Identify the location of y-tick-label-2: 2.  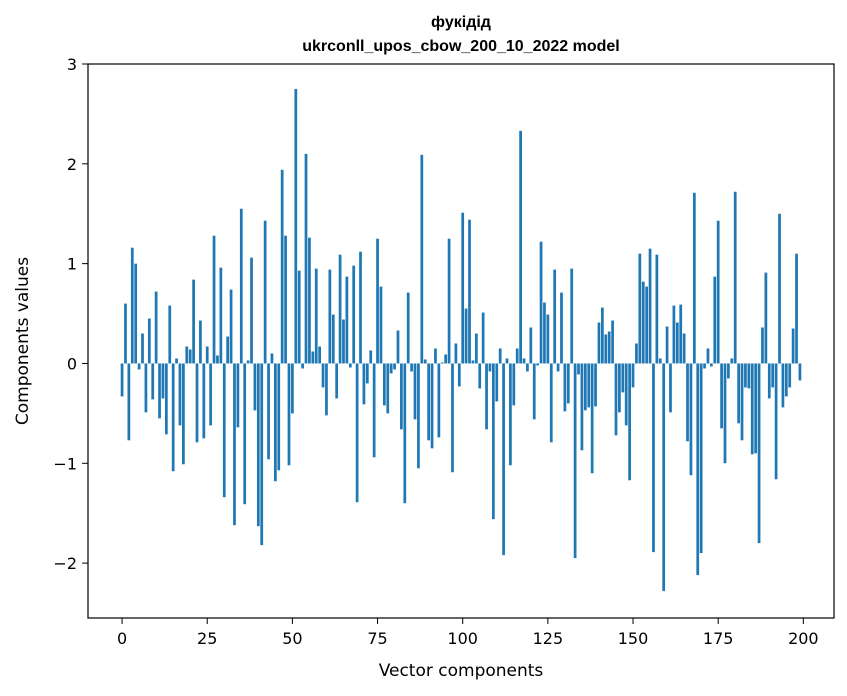
(72, 164).